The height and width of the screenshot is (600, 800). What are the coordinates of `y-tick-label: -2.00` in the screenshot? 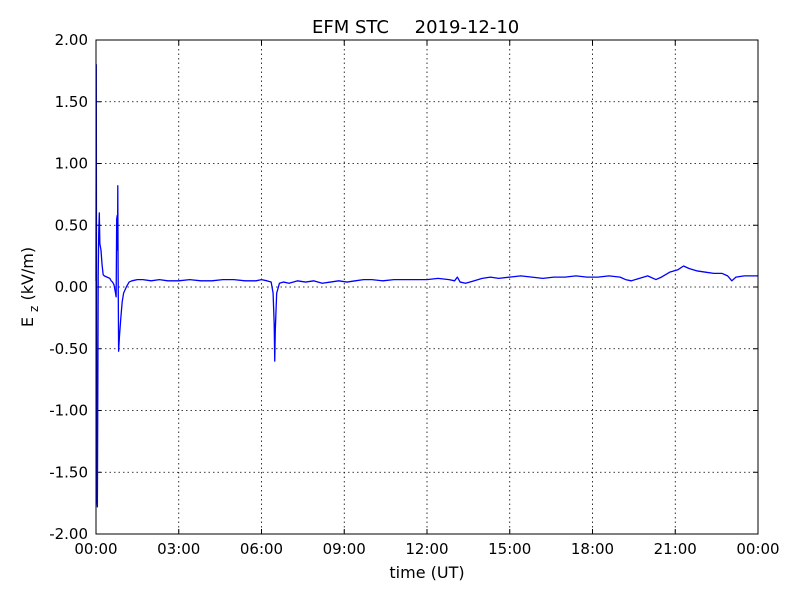 It's located at (68, 534).